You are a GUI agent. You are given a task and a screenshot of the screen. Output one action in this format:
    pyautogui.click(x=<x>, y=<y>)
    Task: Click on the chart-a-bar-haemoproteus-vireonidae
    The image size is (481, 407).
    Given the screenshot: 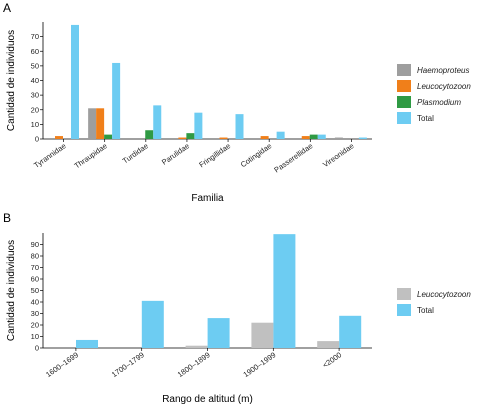 What is the action you would take?
    pyautogui.click(x=338, y=138)
    